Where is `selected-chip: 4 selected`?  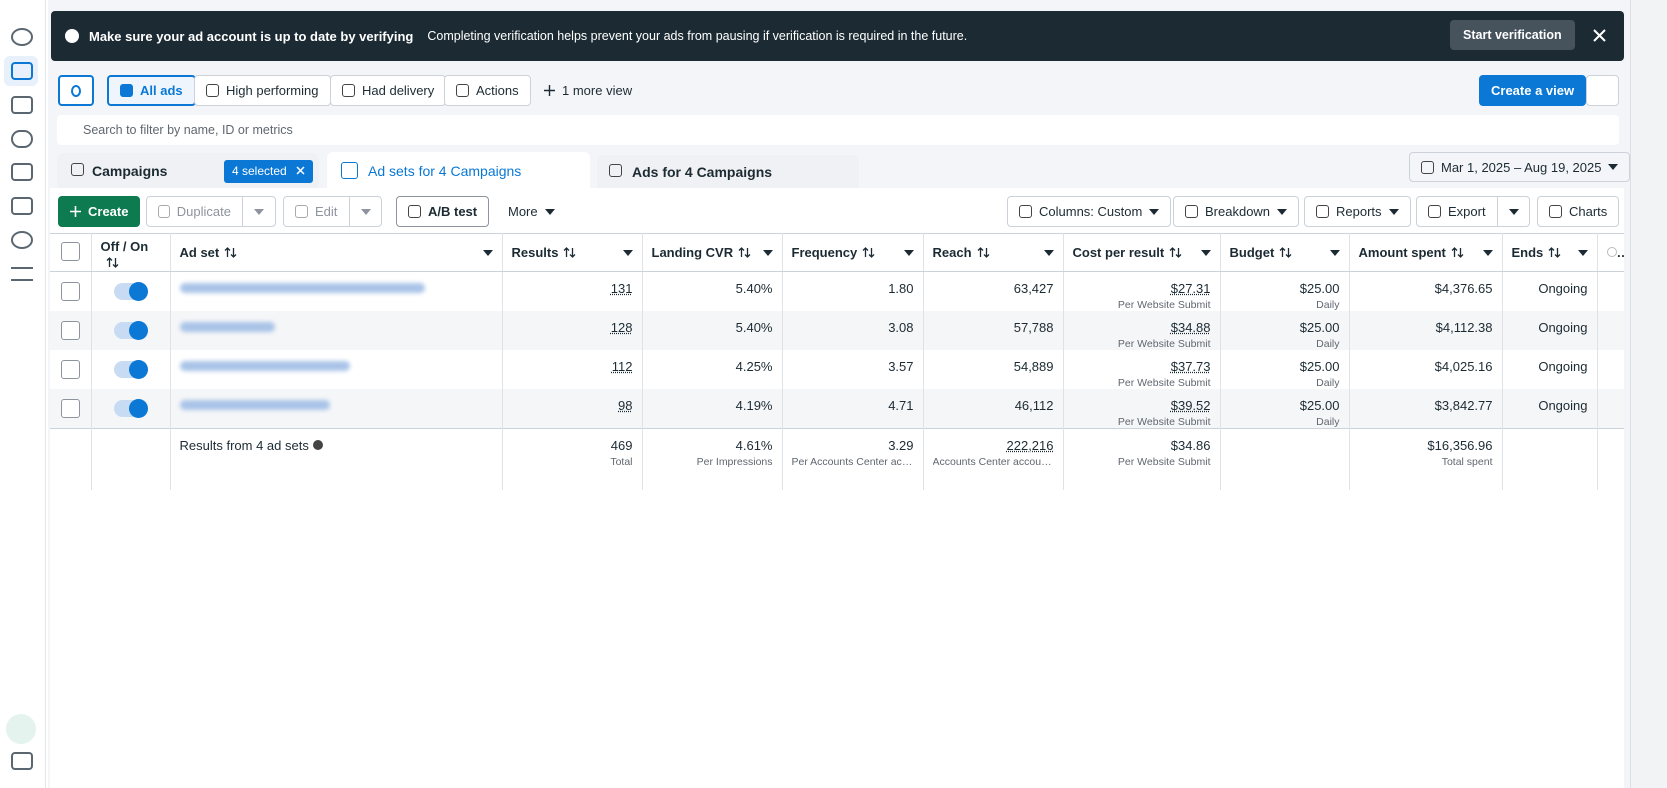
selected-chip: 4 selected is located at coordinates (268, 171).